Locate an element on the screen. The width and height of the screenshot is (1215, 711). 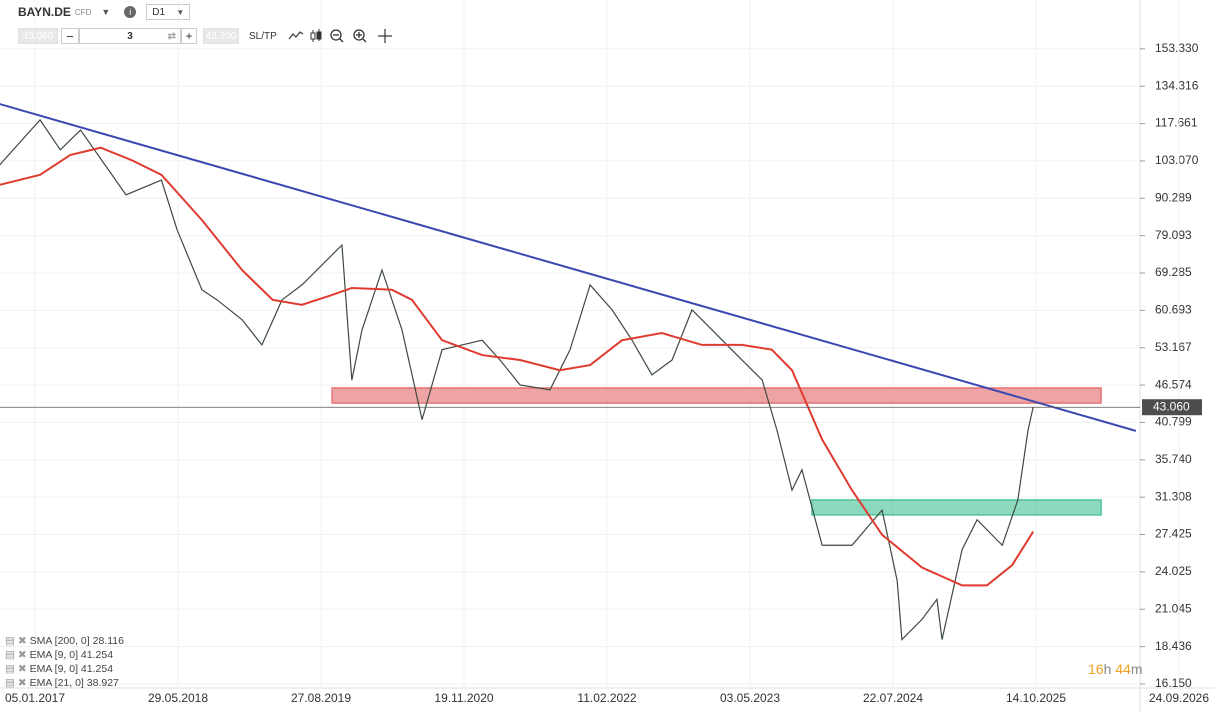
symbol-bar: BAYN.DE CFD ▼ i D1 ▼ is located at coordinates (104, 12).